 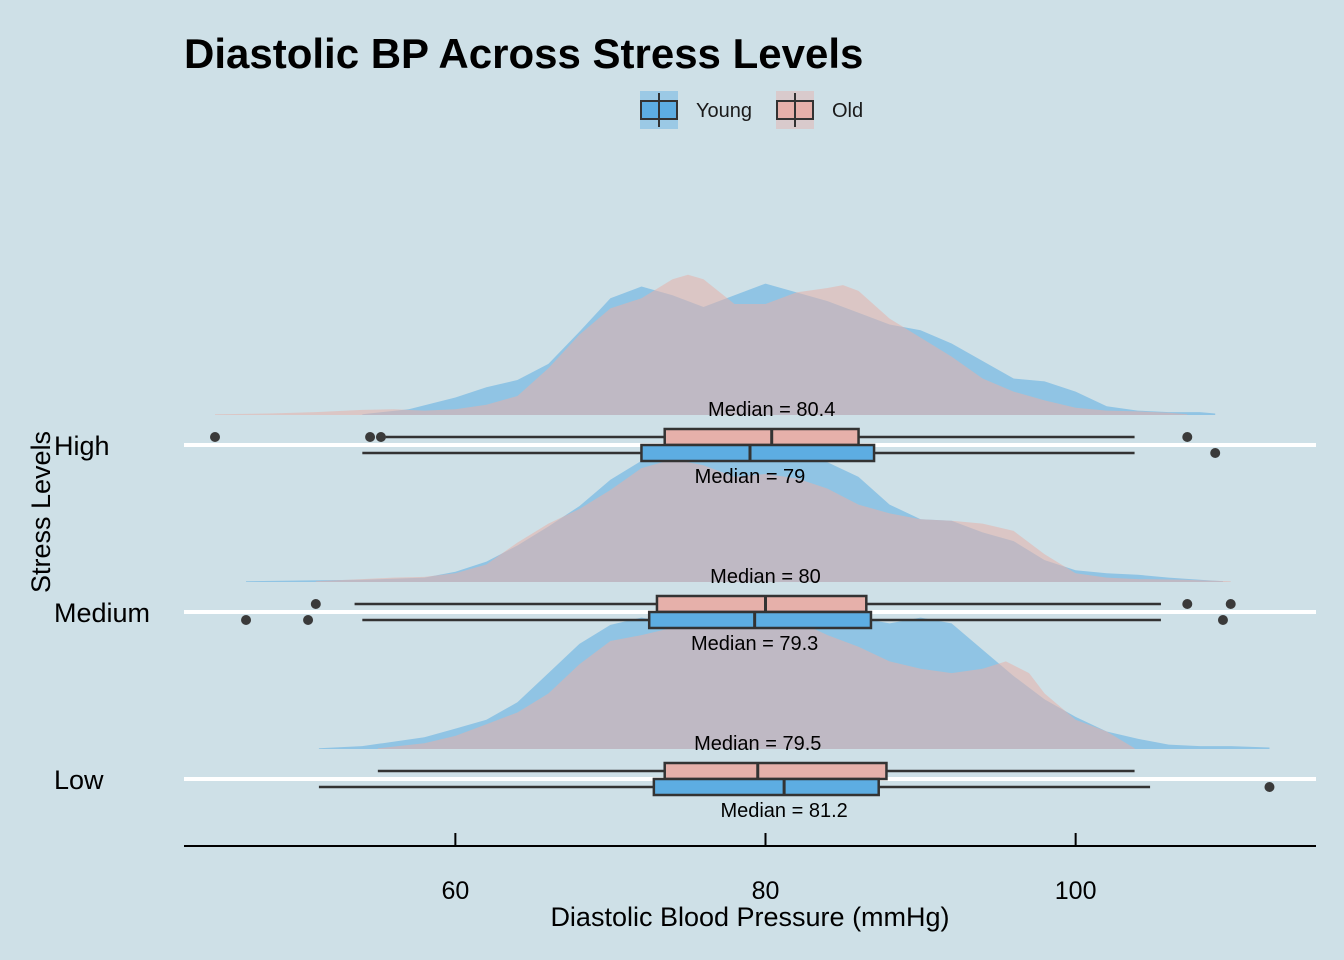 I want to click on boxplot-low-young, so click(x=796, y=787).